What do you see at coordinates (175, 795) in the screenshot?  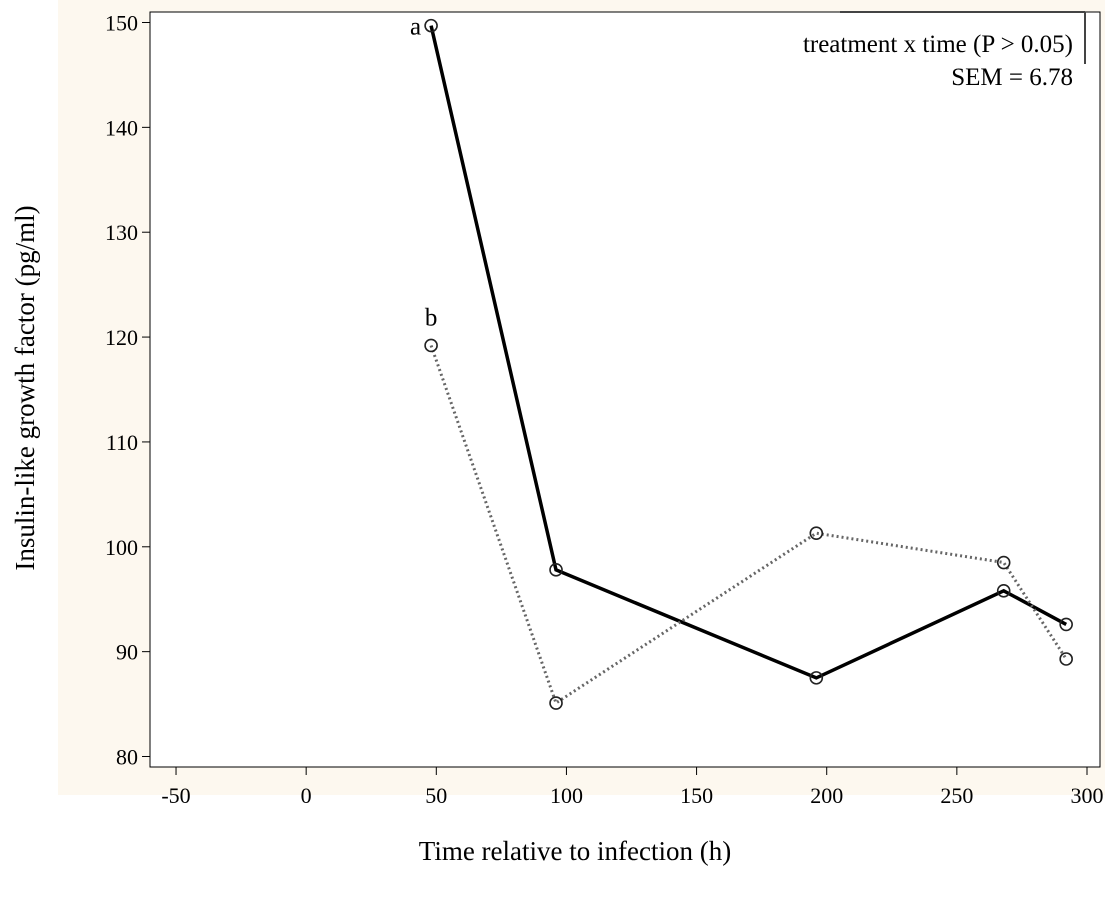 I see `x-tick-label: -50` at bounding box center [175, 795].